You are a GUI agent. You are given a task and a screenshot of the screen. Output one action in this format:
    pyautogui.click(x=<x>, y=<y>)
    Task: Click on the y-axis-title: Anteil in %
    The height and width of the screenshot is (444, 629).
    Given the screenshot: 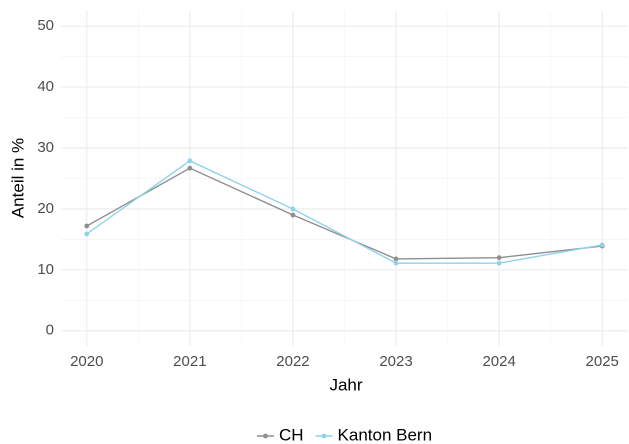 What is the action you would take?
    pyautogui.click(x=17, y=178)
    